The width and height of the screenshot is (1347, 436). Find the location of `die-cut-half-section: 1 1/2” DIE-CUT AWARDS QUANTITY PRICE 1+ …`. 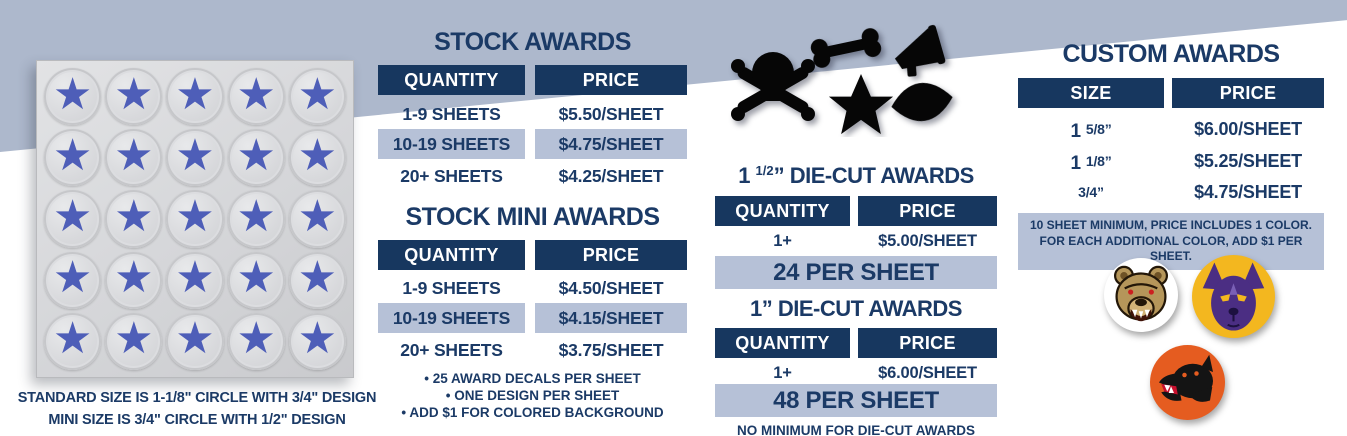

die-cut-half-section: 1 1/2” DIE-CUT AWARDS QUANTITY PRICE 1+ … is located at coordinates (856, 297).